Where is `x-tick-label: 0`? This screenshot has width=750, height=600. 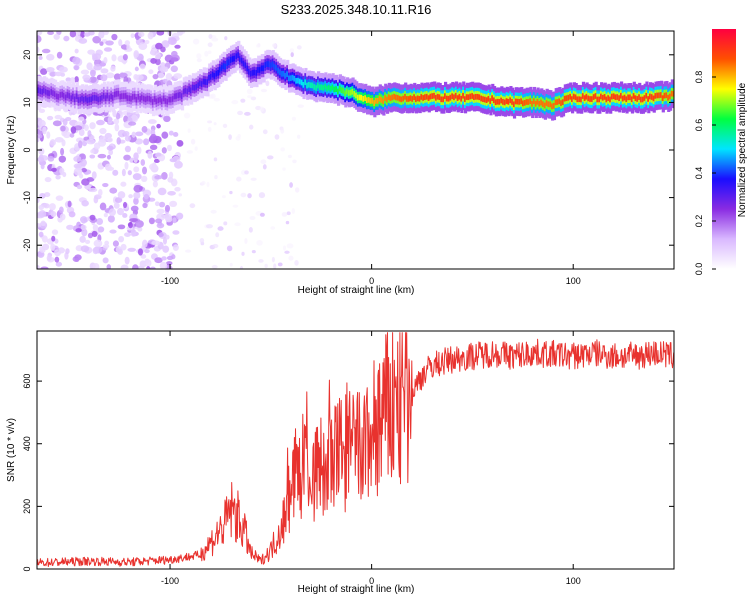
x-tick-label: 0 is located at coordinates (371, 281).